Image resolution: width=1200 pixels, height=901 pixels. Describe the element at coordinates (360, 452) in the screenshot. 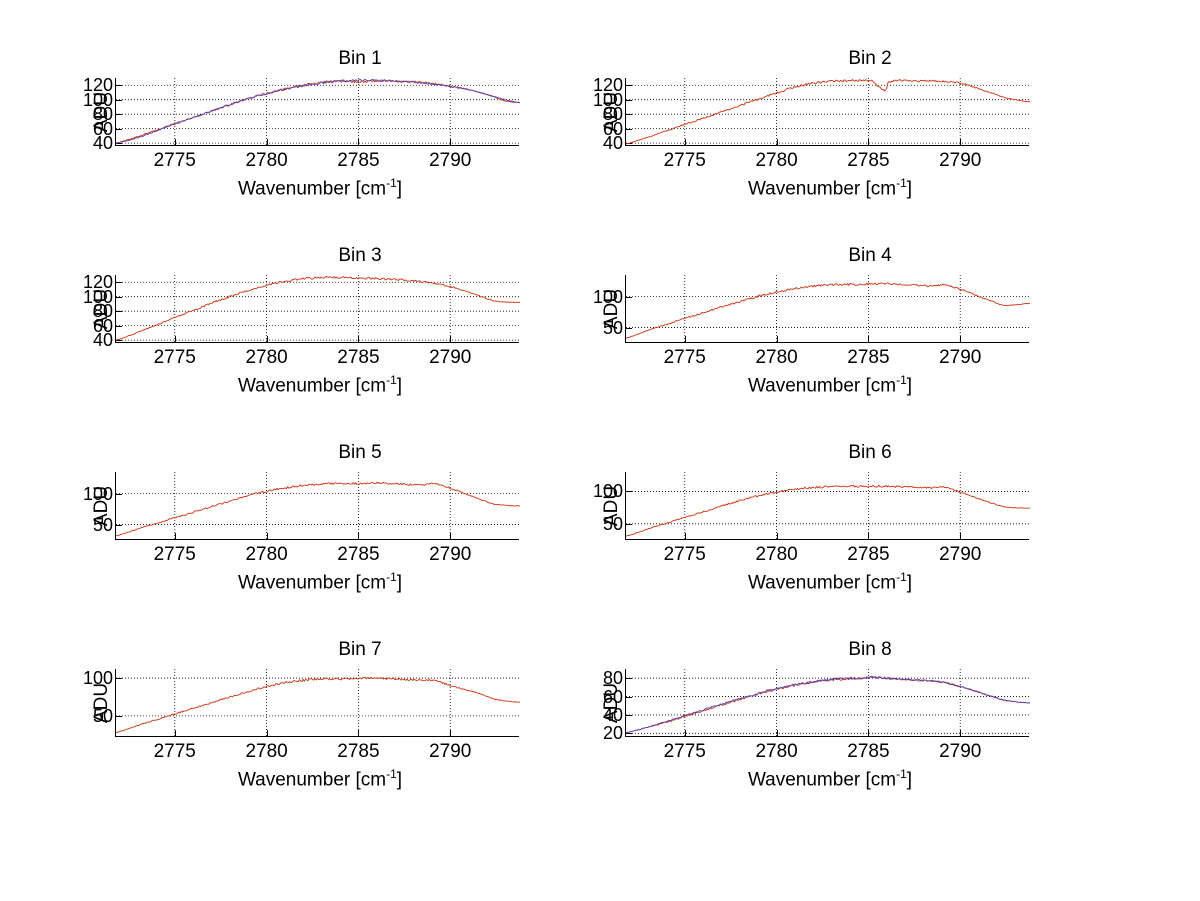

I see `subplot-title: Bin 5` at that location.